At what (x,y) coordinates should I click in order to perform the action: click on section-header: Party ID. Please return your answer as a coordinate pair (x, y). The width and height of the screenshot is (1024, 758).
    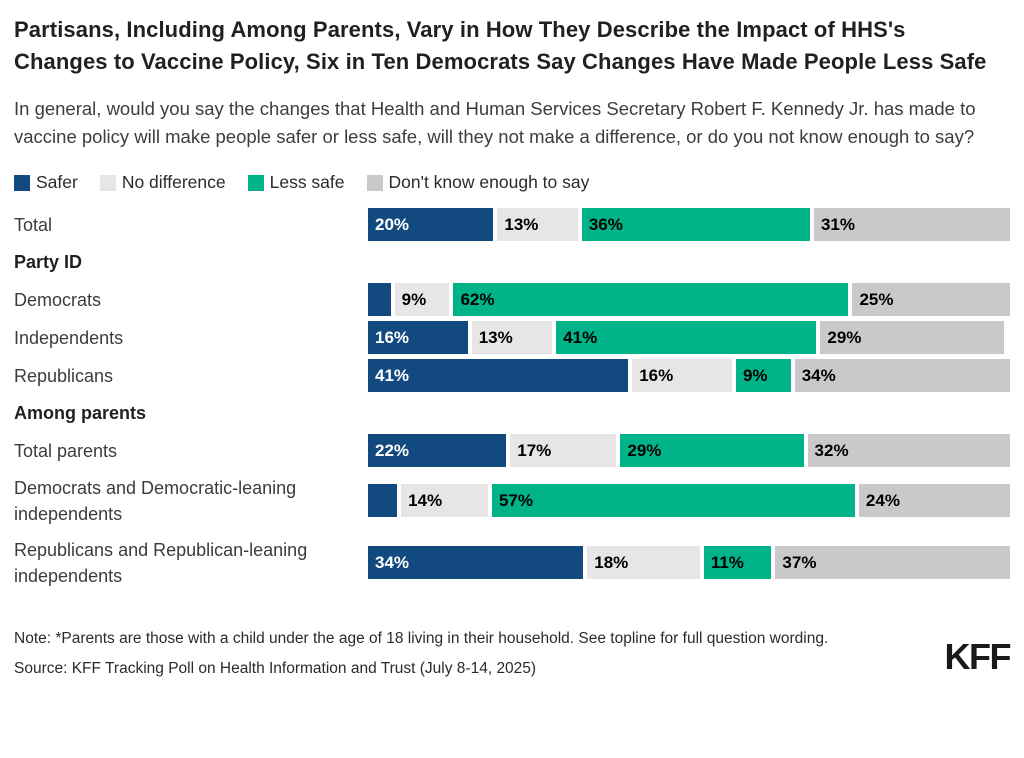
    Looking at the image, I should click on (48, 262).